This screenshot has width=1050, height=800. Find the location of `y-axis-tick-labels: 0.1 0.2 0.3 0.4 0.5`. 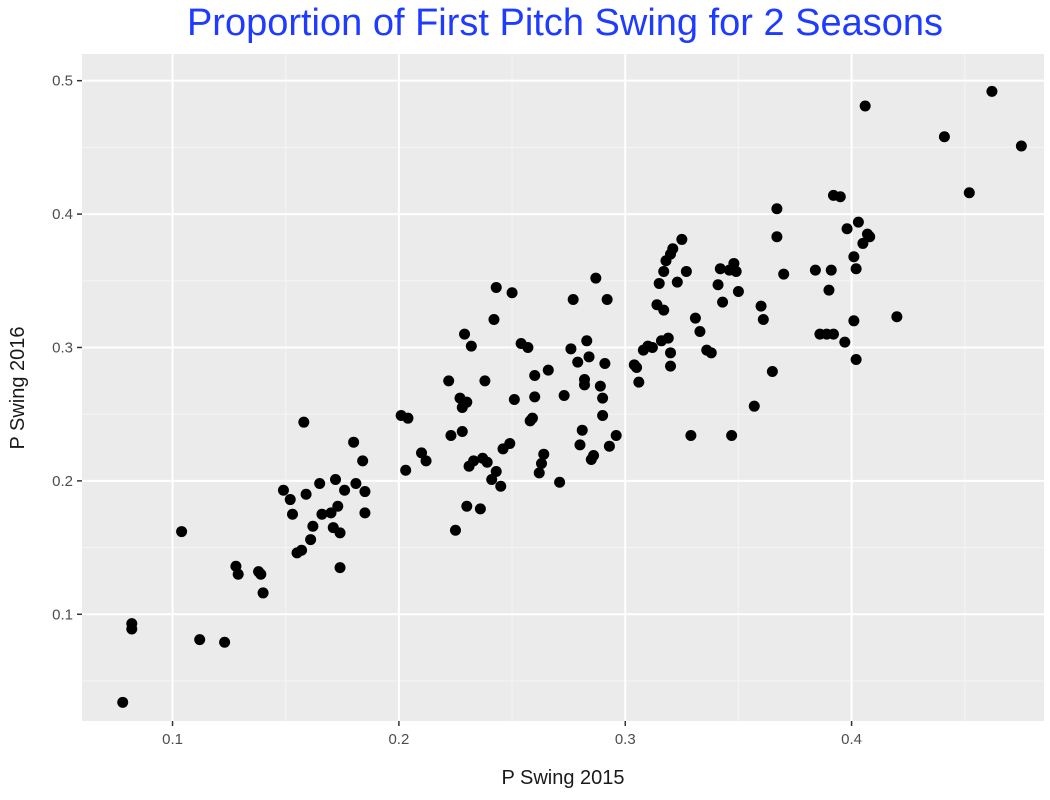

y-axis-tick-labels: 0.1 0.2 0.3 0.4 0.5 is located at coordinates (62, 348).